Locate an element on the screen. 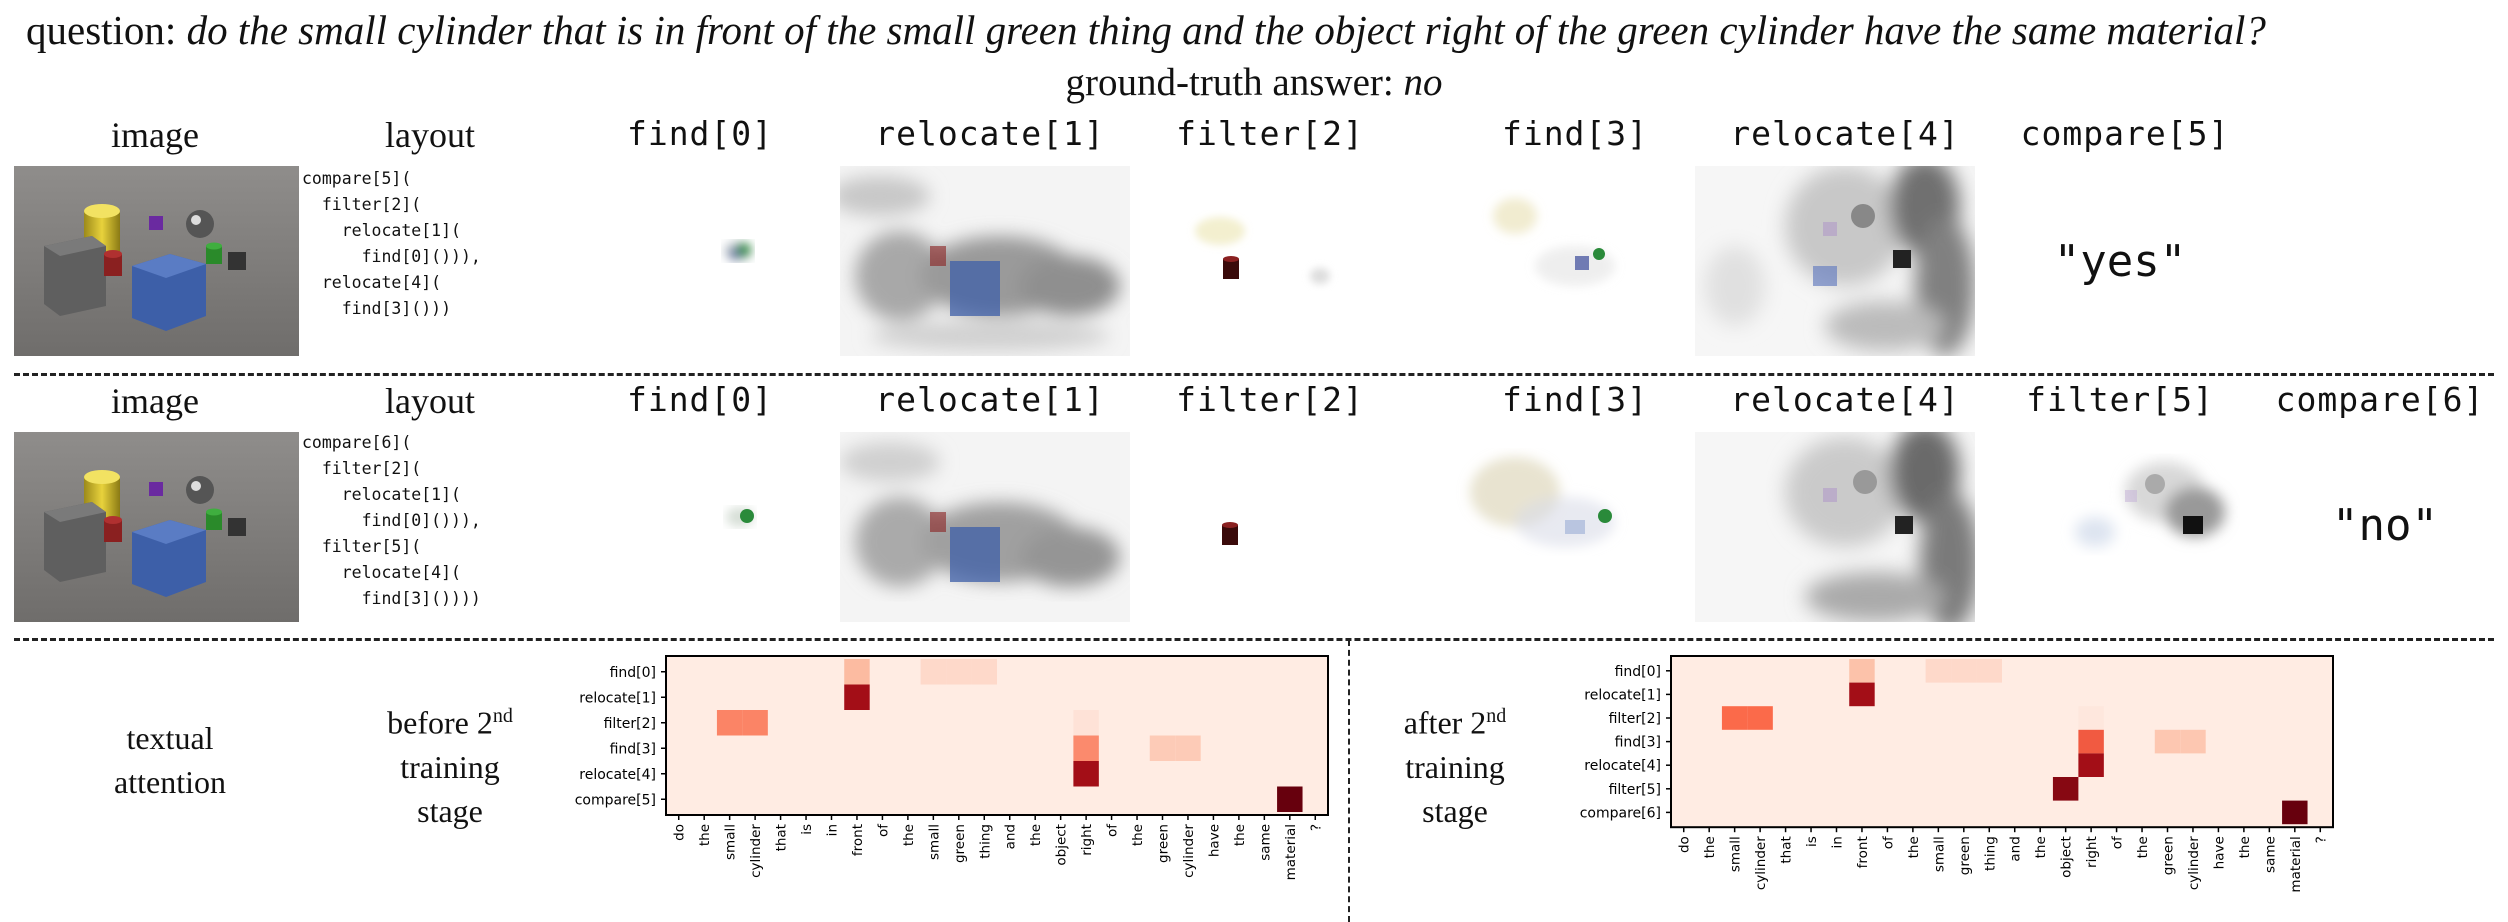 This screenshot has width=2508, height=922. row2-map-find3 is located at coordinates (1575, 527).